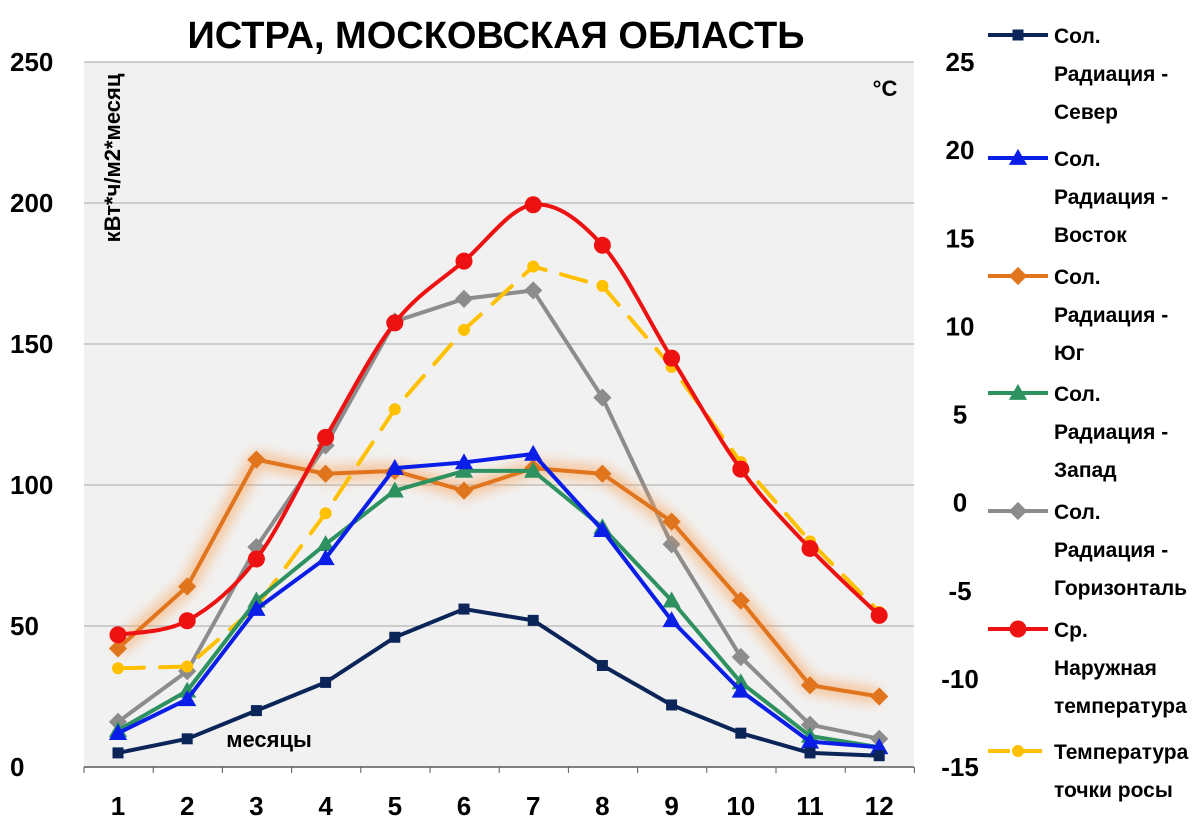  I want to click on y-tick-label: 150, so click(31, 344).